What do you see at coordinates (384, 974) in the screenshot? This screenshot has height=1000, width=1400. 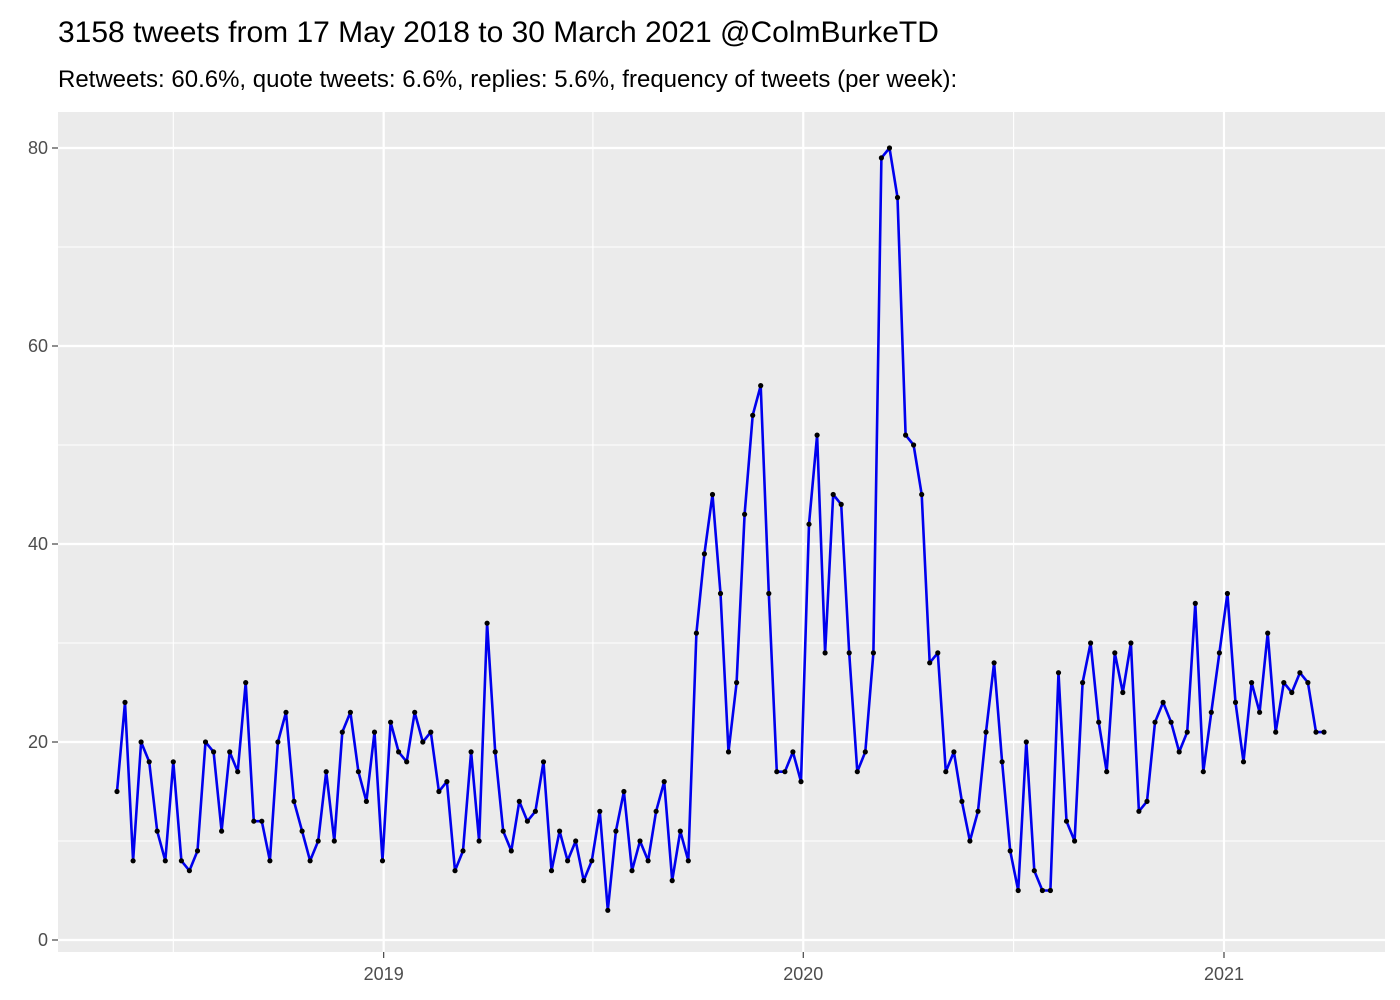 I see `x-tick-label: 2019` at bounding box center [384, 974].